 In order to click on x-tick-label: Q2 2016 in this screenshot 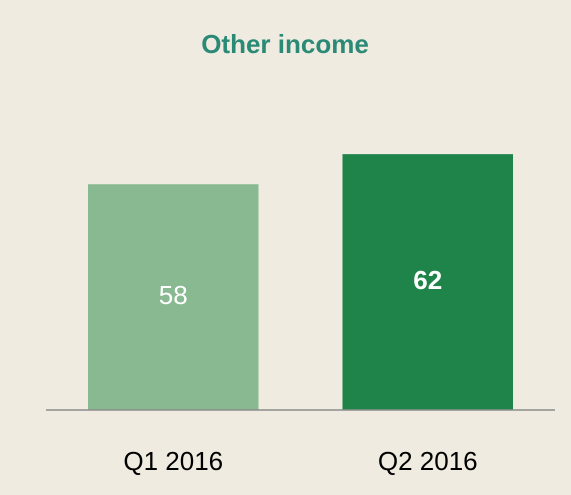, I will do `click(428, 461)`.